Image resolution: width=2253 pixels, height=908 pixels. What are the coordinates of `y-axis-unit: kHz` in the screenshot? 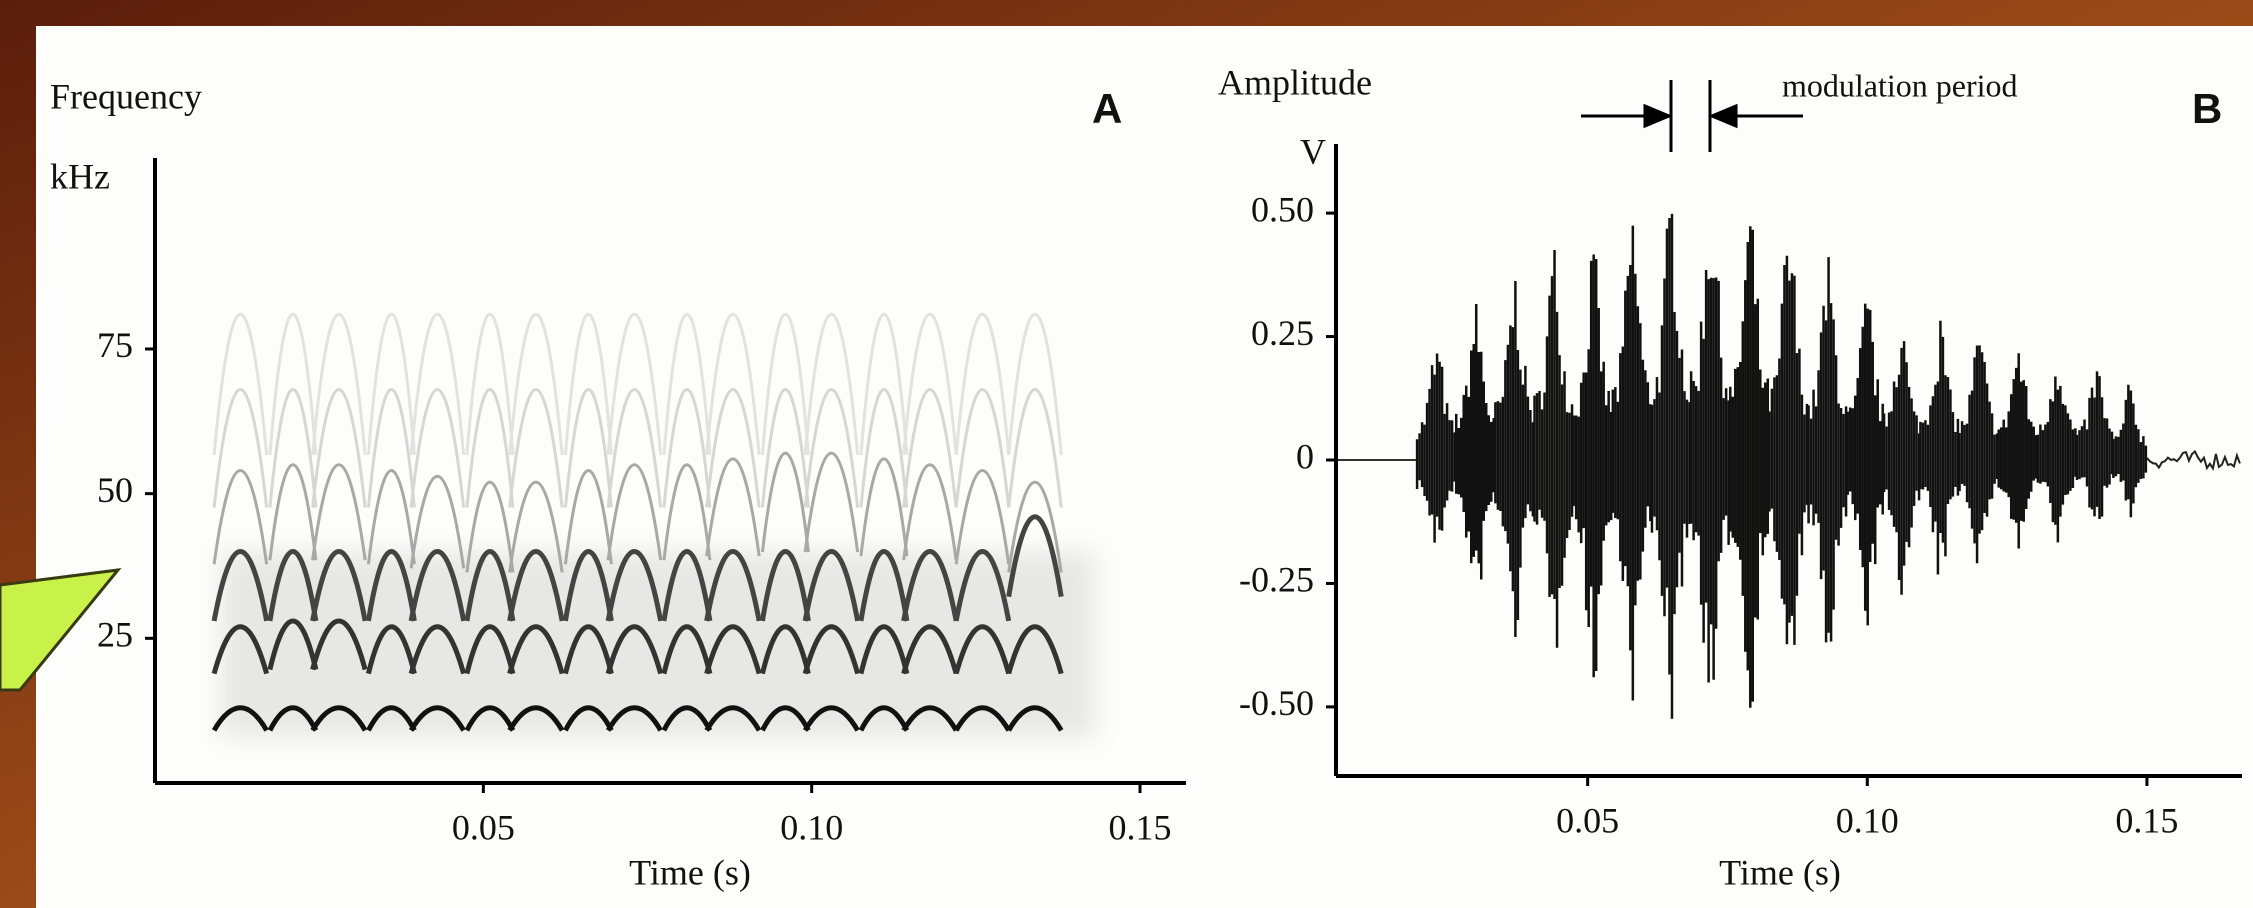 It's located at (80, 176).